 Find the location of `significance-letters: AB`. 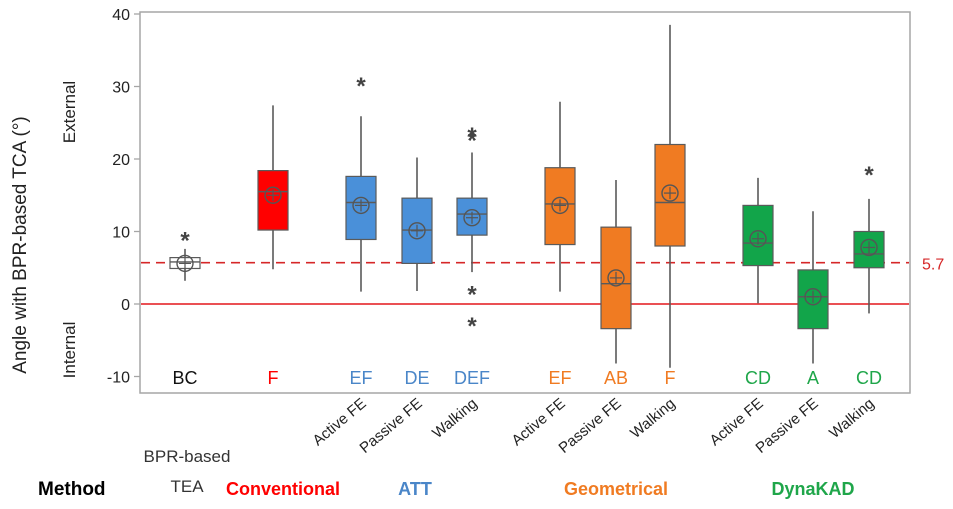

significance-letters: AB is located at coordinates (616, 378).